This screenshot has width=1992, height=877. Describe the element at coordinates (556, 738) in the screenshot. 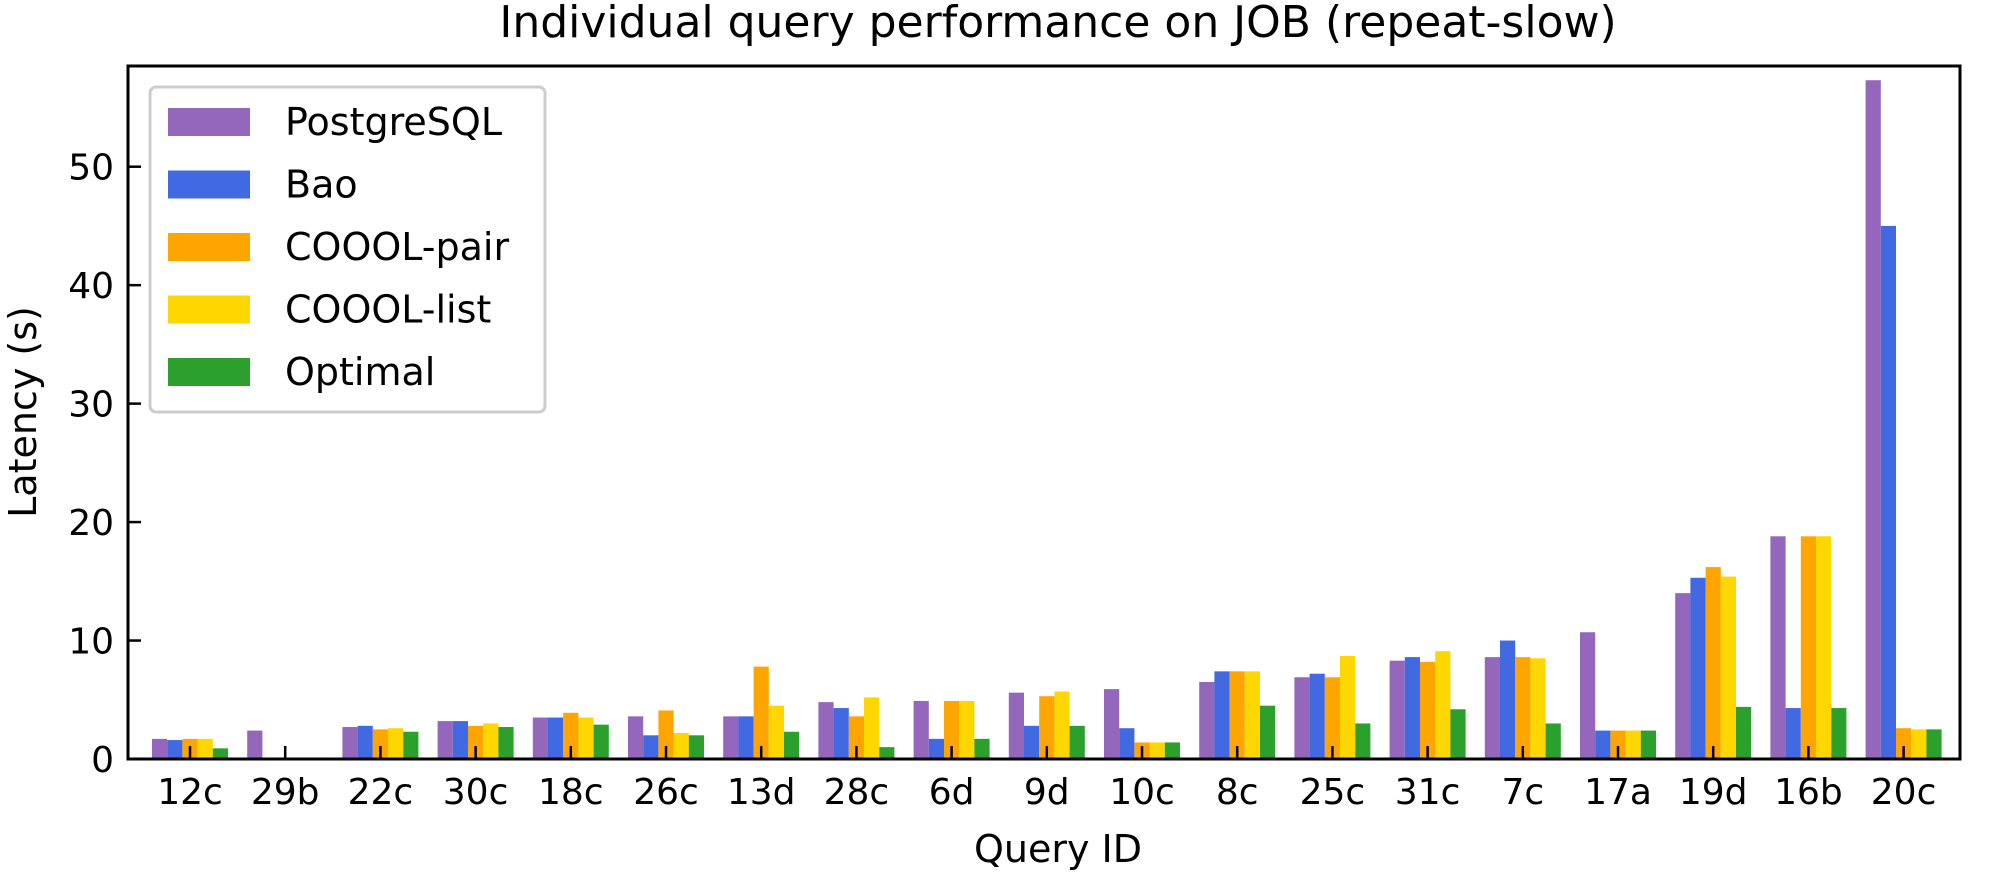

I see `bar-bao-18c` at that location.